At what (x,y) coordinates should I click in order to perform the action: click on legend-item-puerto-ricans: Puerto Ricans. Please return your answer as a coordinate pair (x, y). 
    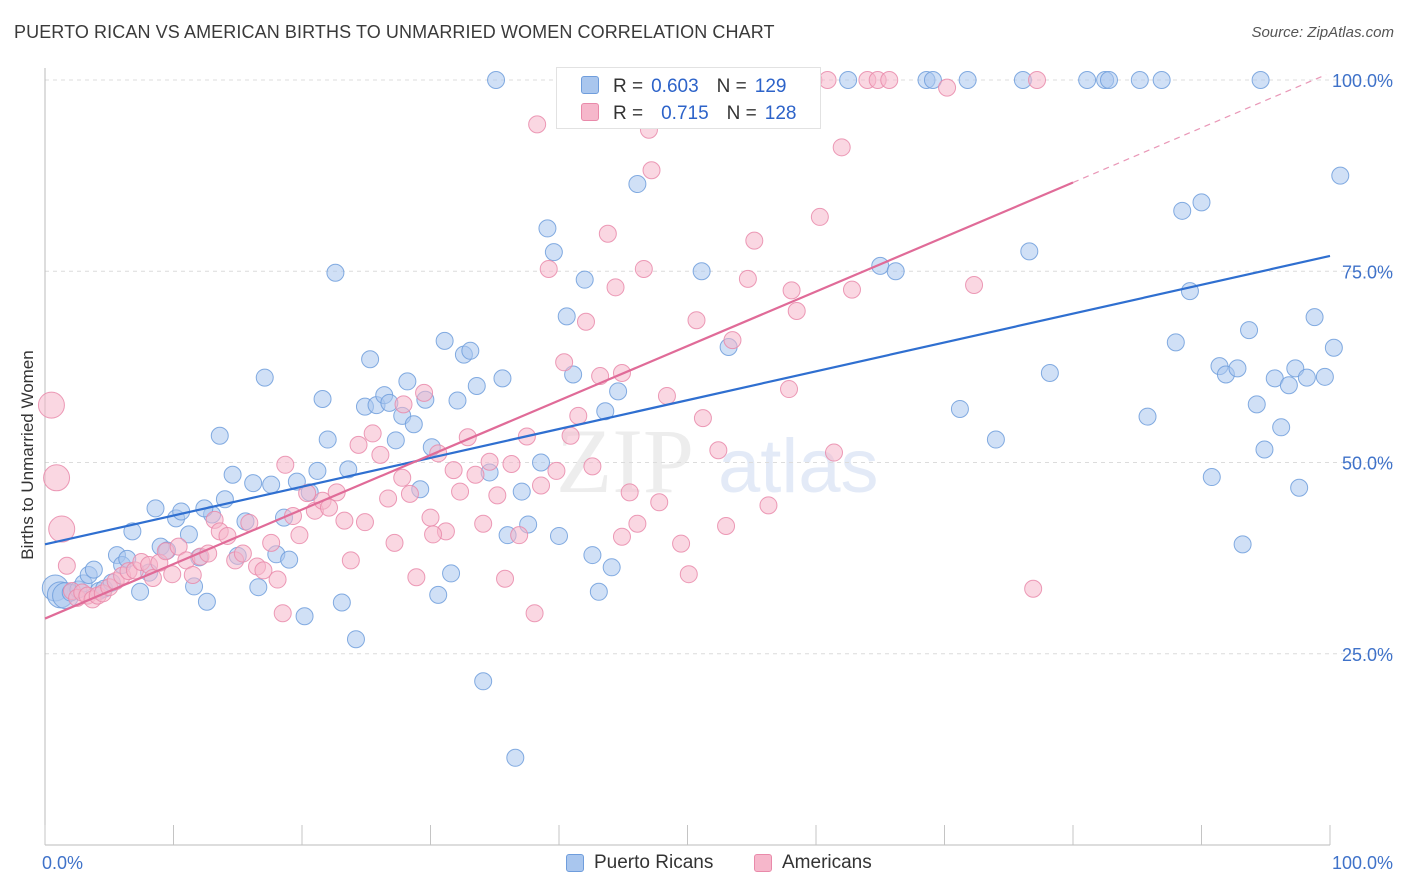
    Looking at the image, I should click on (639, 863).